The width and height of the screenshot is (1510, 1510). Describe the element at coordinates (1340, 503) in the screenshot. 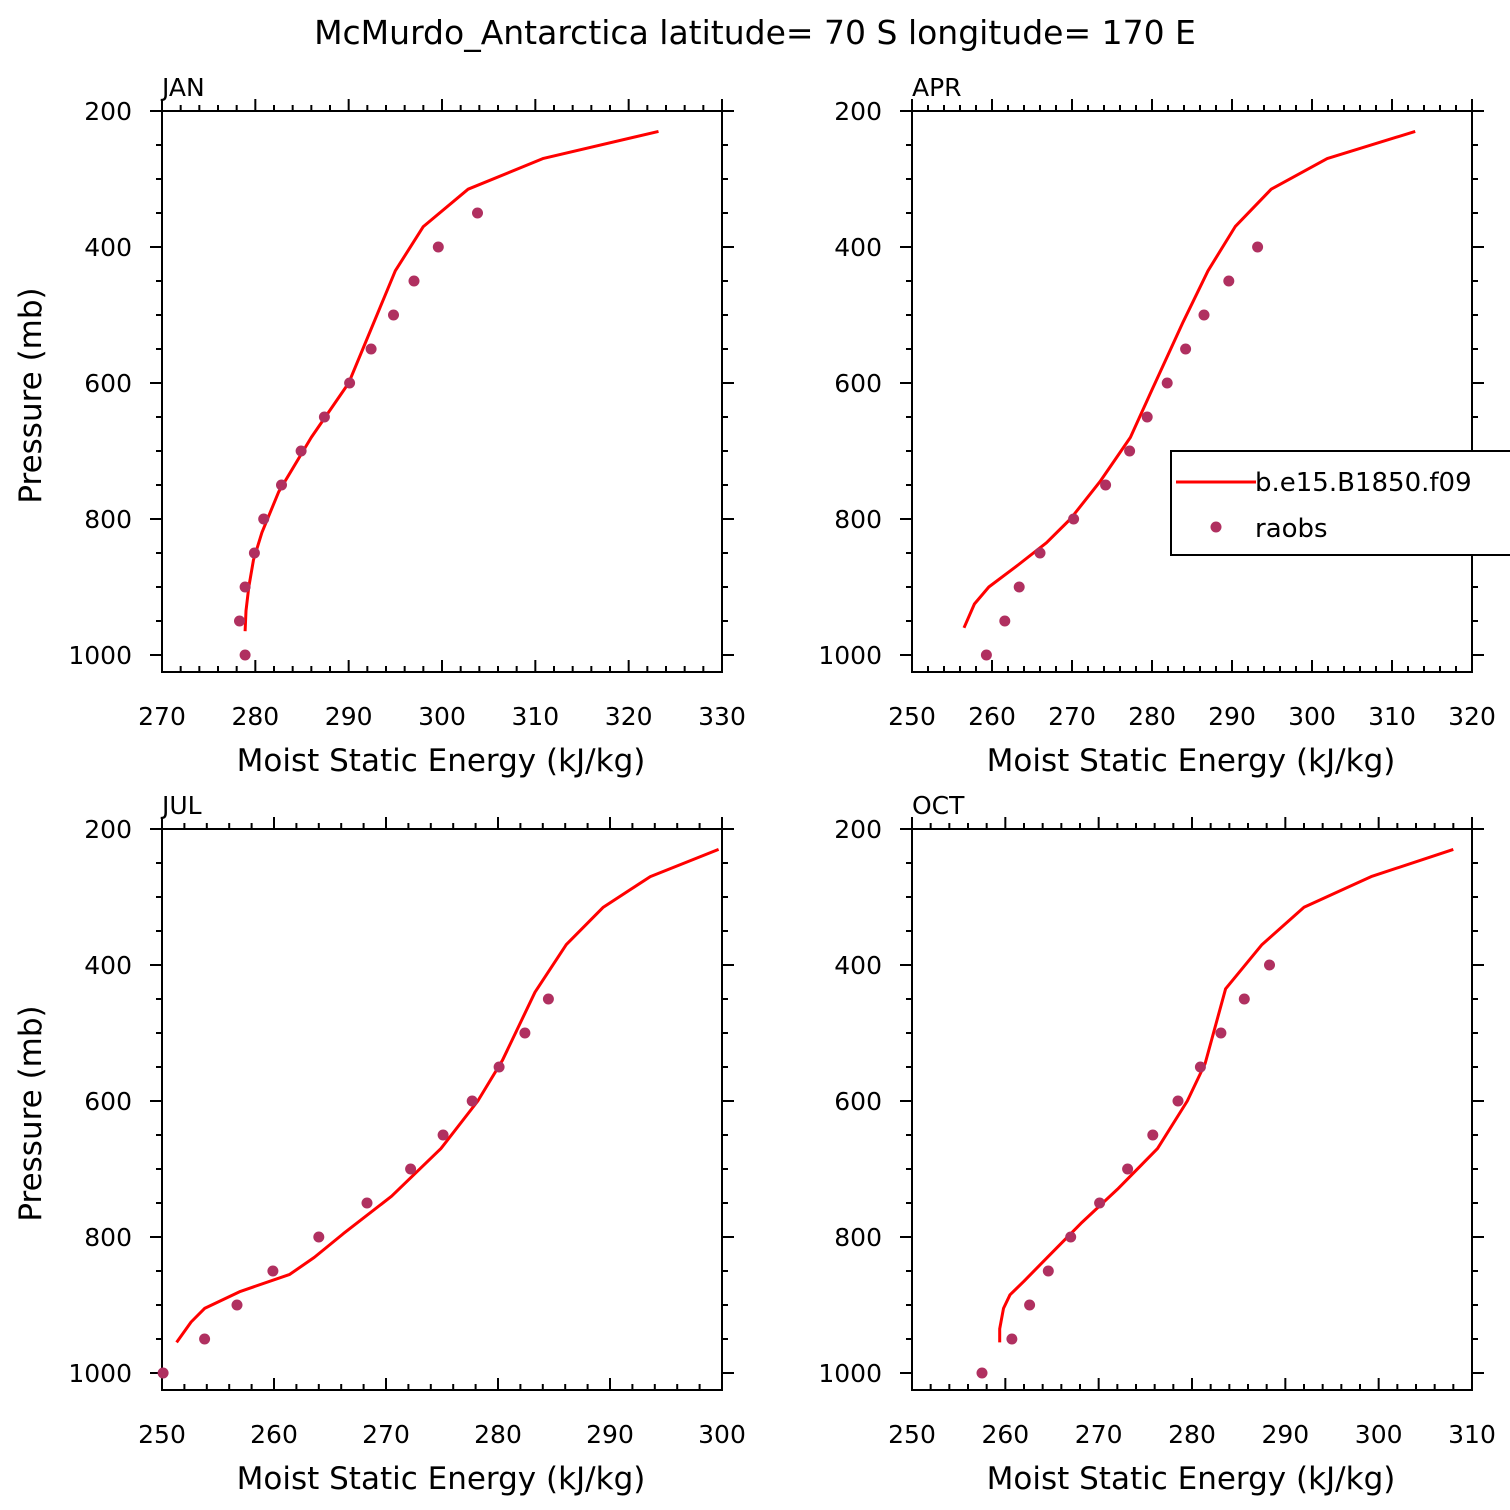

I see `legend-box` at that location.